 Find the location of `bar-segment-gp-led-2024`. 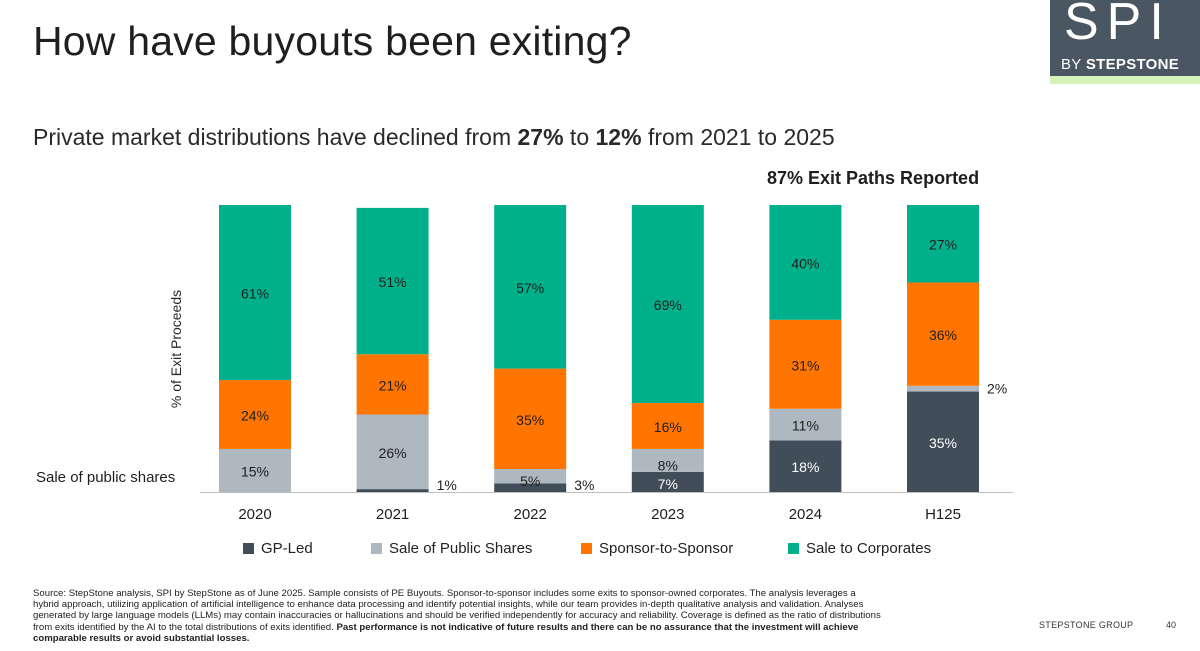

bar-segment-gp-led-2024 is located at coordinates (805, 466).